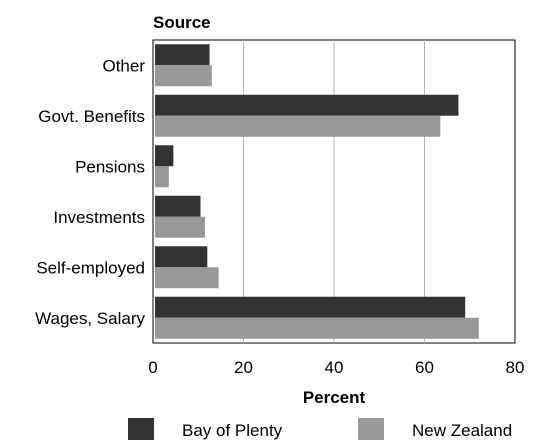  Describe the element at coordinates (178, 206) in the screenshot. I see `bar-investments-bay-of-plenty` at that location.